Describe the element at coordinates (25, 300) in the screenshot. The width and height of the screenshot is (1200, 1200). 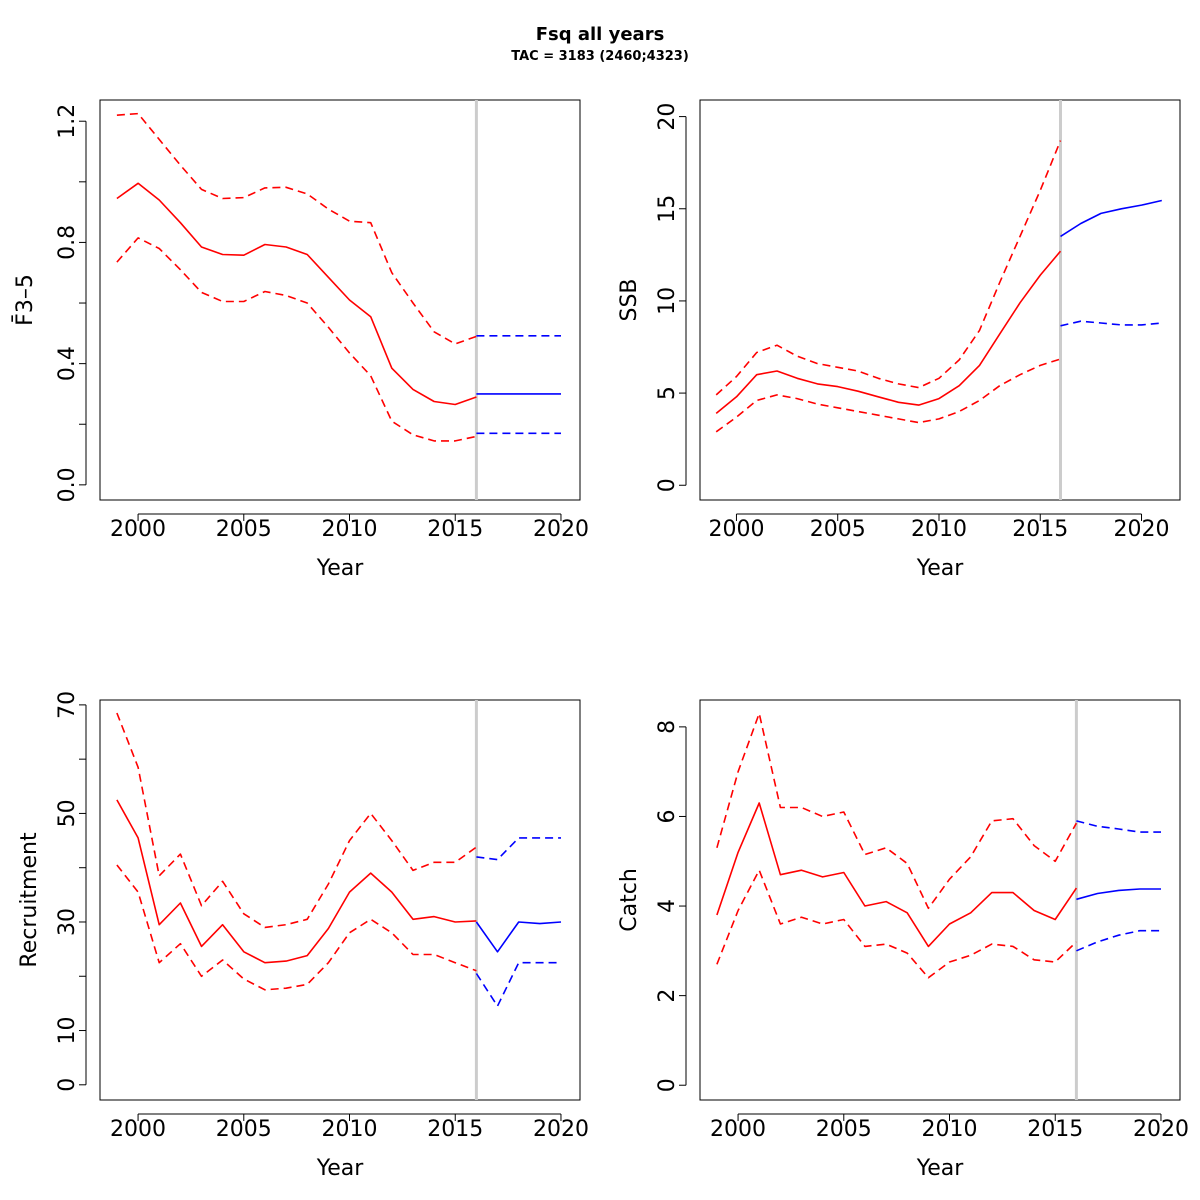
I see `fbar-ylabel: F̄3–5` at that location.